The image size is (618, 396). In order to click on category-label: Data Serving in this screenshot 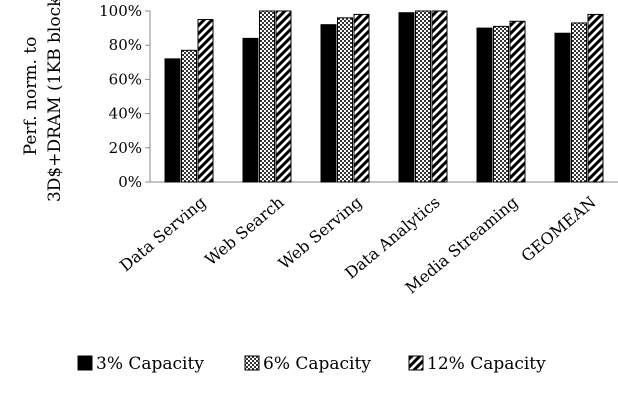, I will do `click(163, 234)`.